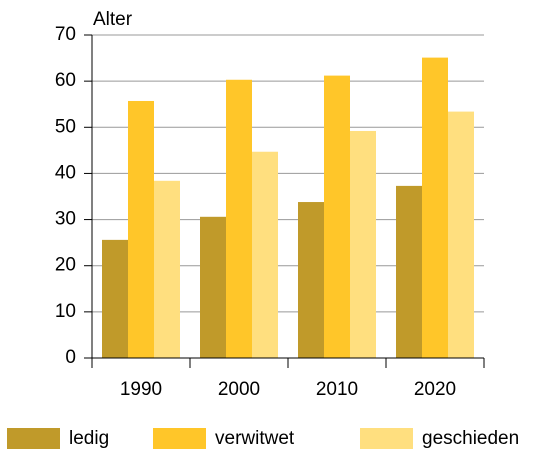 The width and height of the screenshot is (552, 452). I want to click on y-tick-label: 50, so click(65, 126).